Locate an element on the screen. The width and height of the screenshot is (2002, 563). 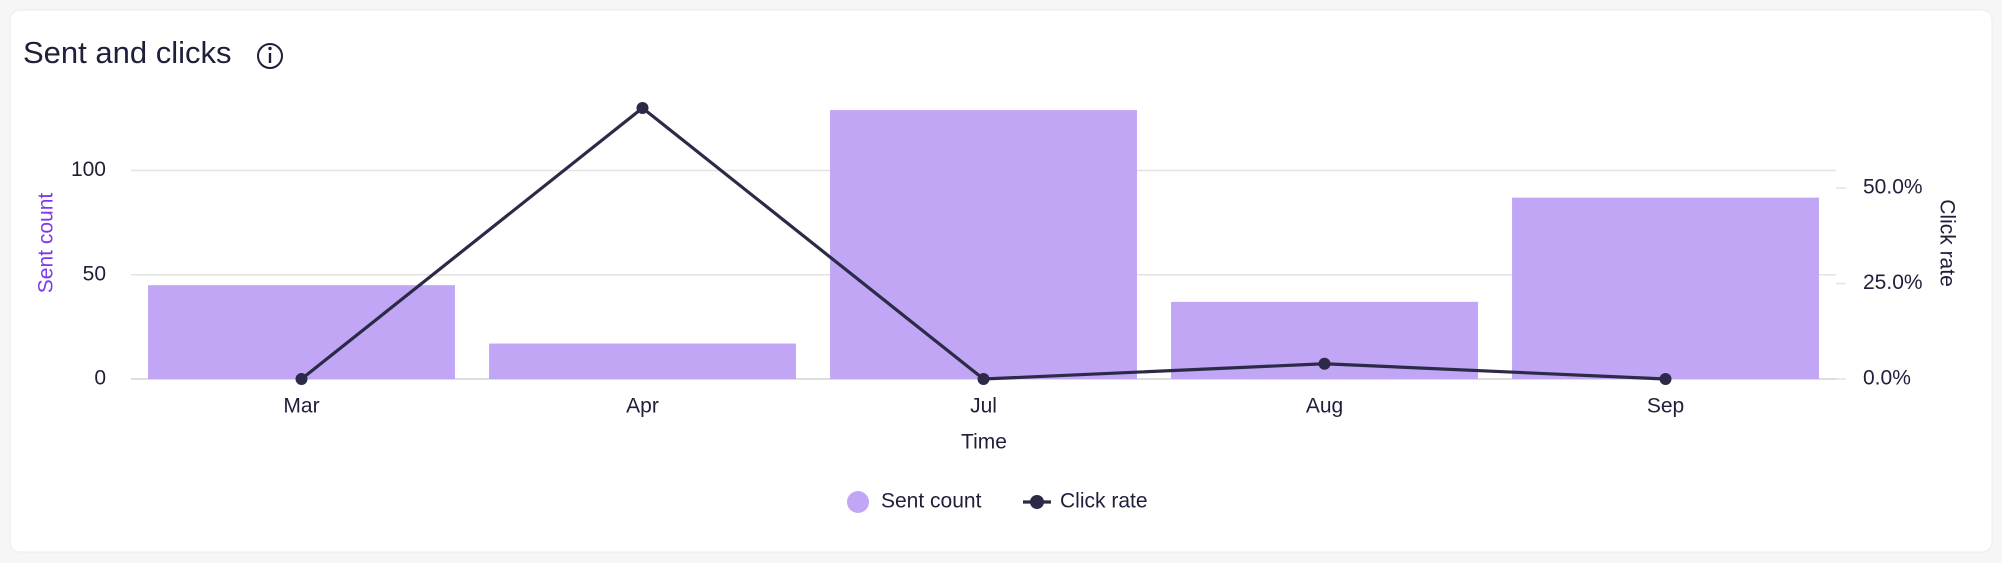
legend-label: Click rate is located at coordinates (1104, 501).